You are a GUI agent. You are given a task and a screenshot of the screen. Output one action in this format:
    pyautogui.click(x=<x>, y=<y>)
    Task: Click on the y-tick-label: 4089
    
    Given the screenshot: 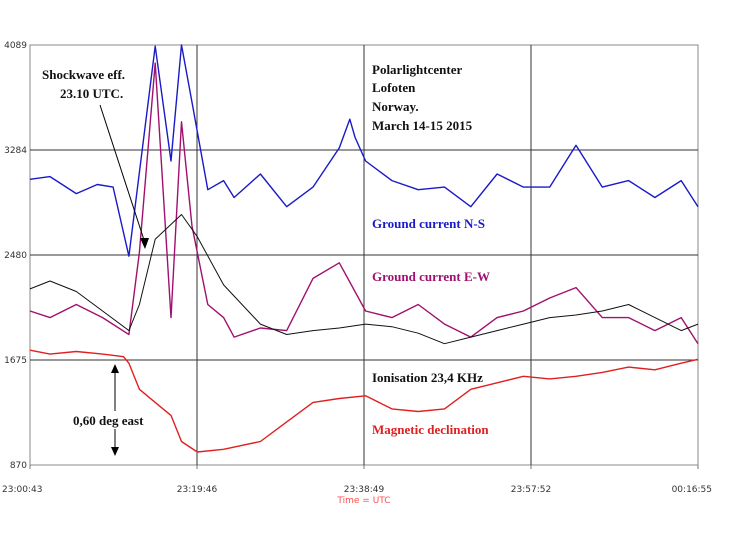 What is the action you would take?
    pyautogui.click(x=15, y=46)
    